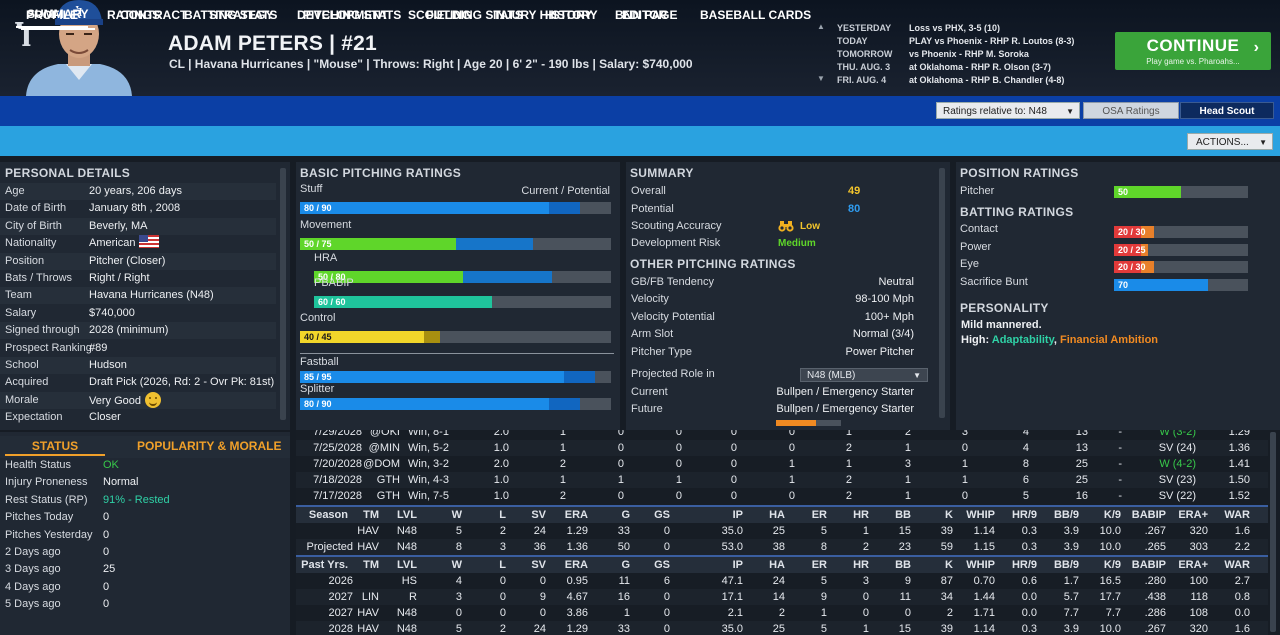 This screenshot has width=1280, height=635. I want to click on continue-button: CONTINUE Play game vs. Pharoahs... ›, so click(1193, 51).